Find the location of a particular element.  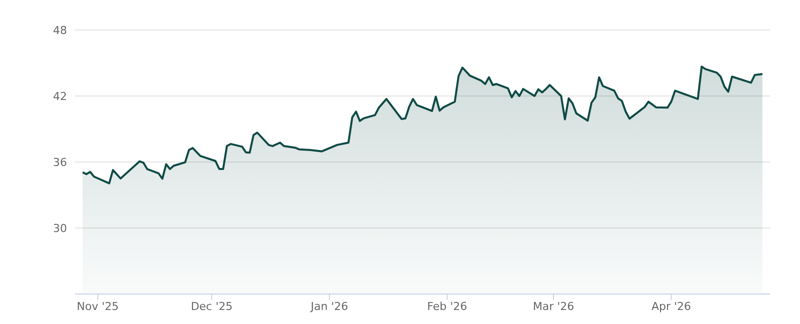

x-tick-label: Feb '26 is located at coordinates (447, 306).